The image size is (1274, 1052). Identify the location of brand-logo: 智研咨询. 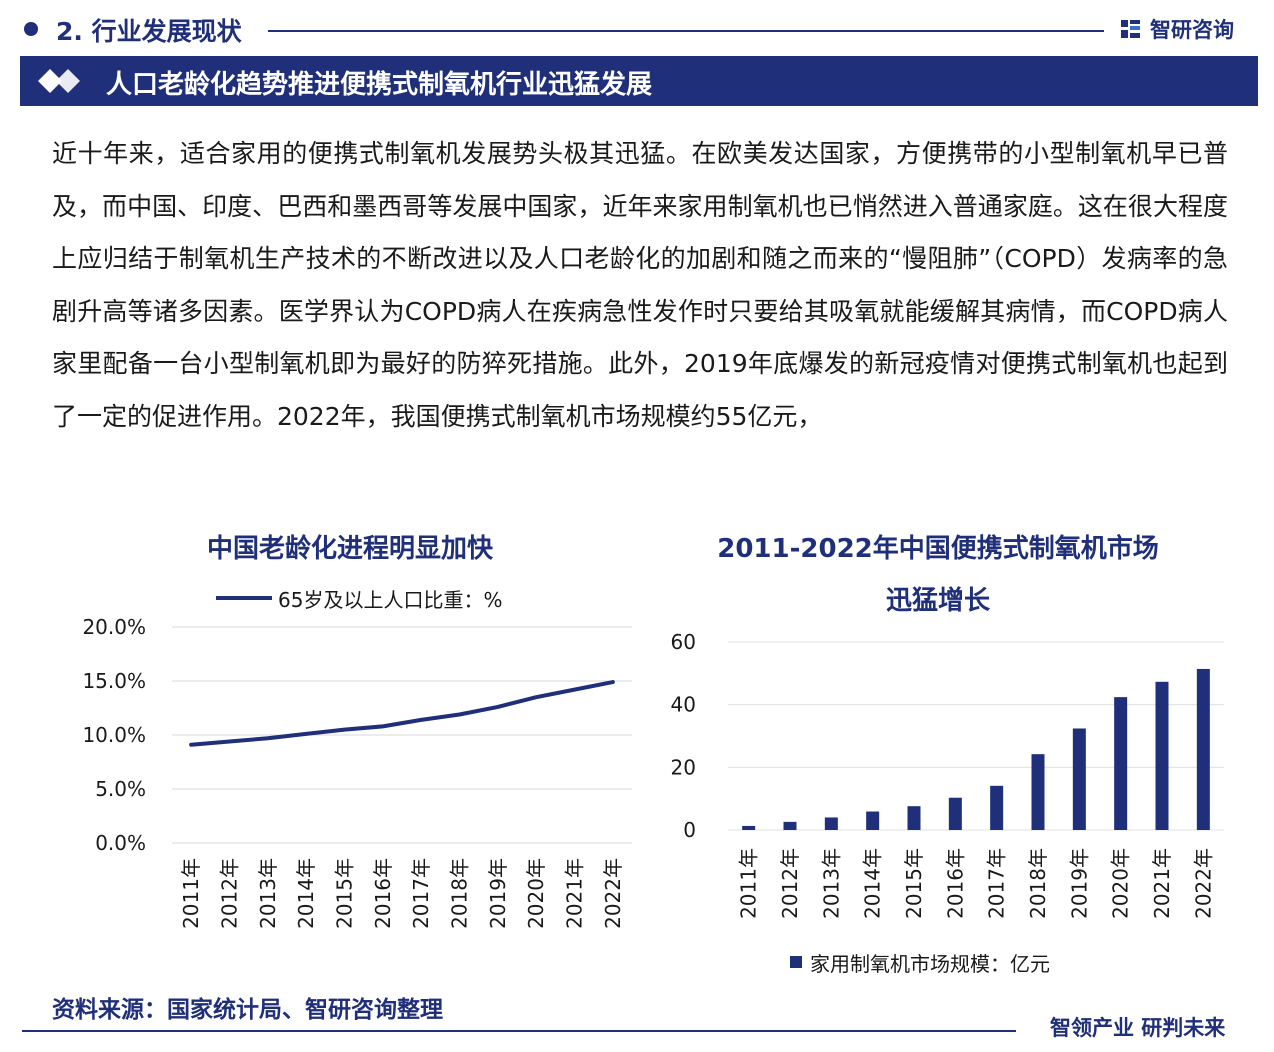
(1177, 29).